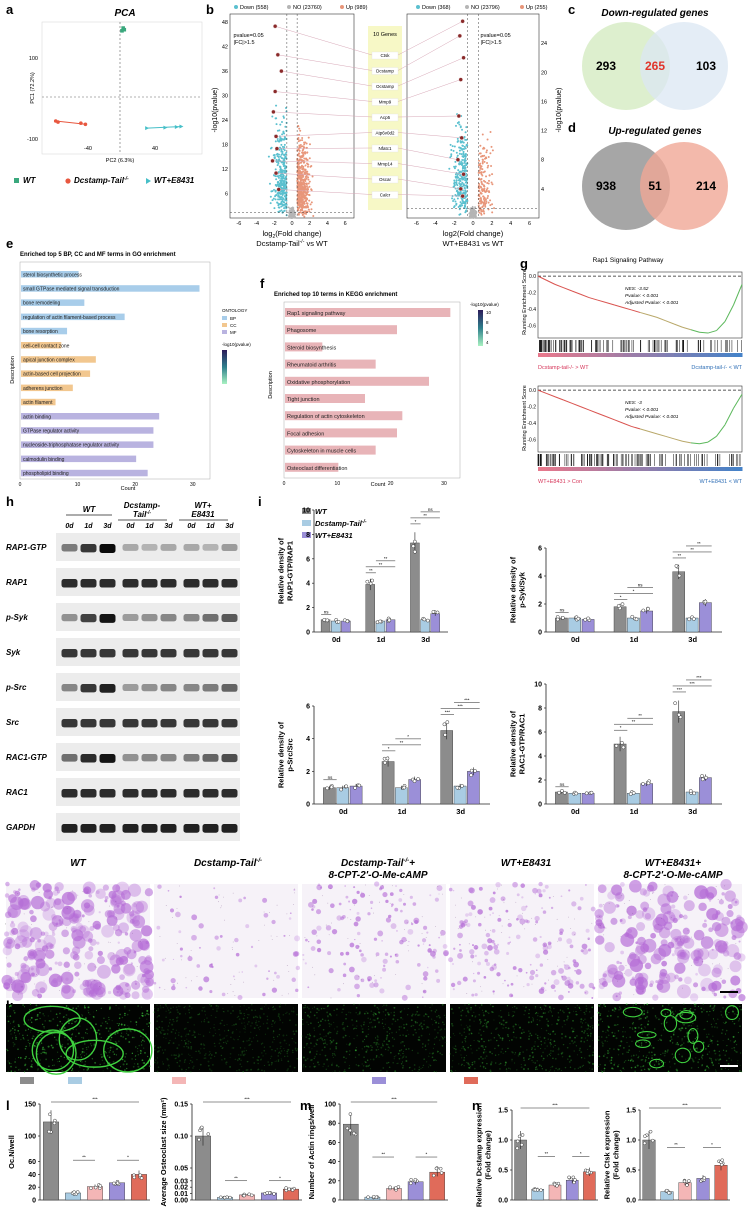  What do you see at coordinates (371, 570) in the screenshot?
I see `plot-sig-label: **` at bounding box center [371, 570].